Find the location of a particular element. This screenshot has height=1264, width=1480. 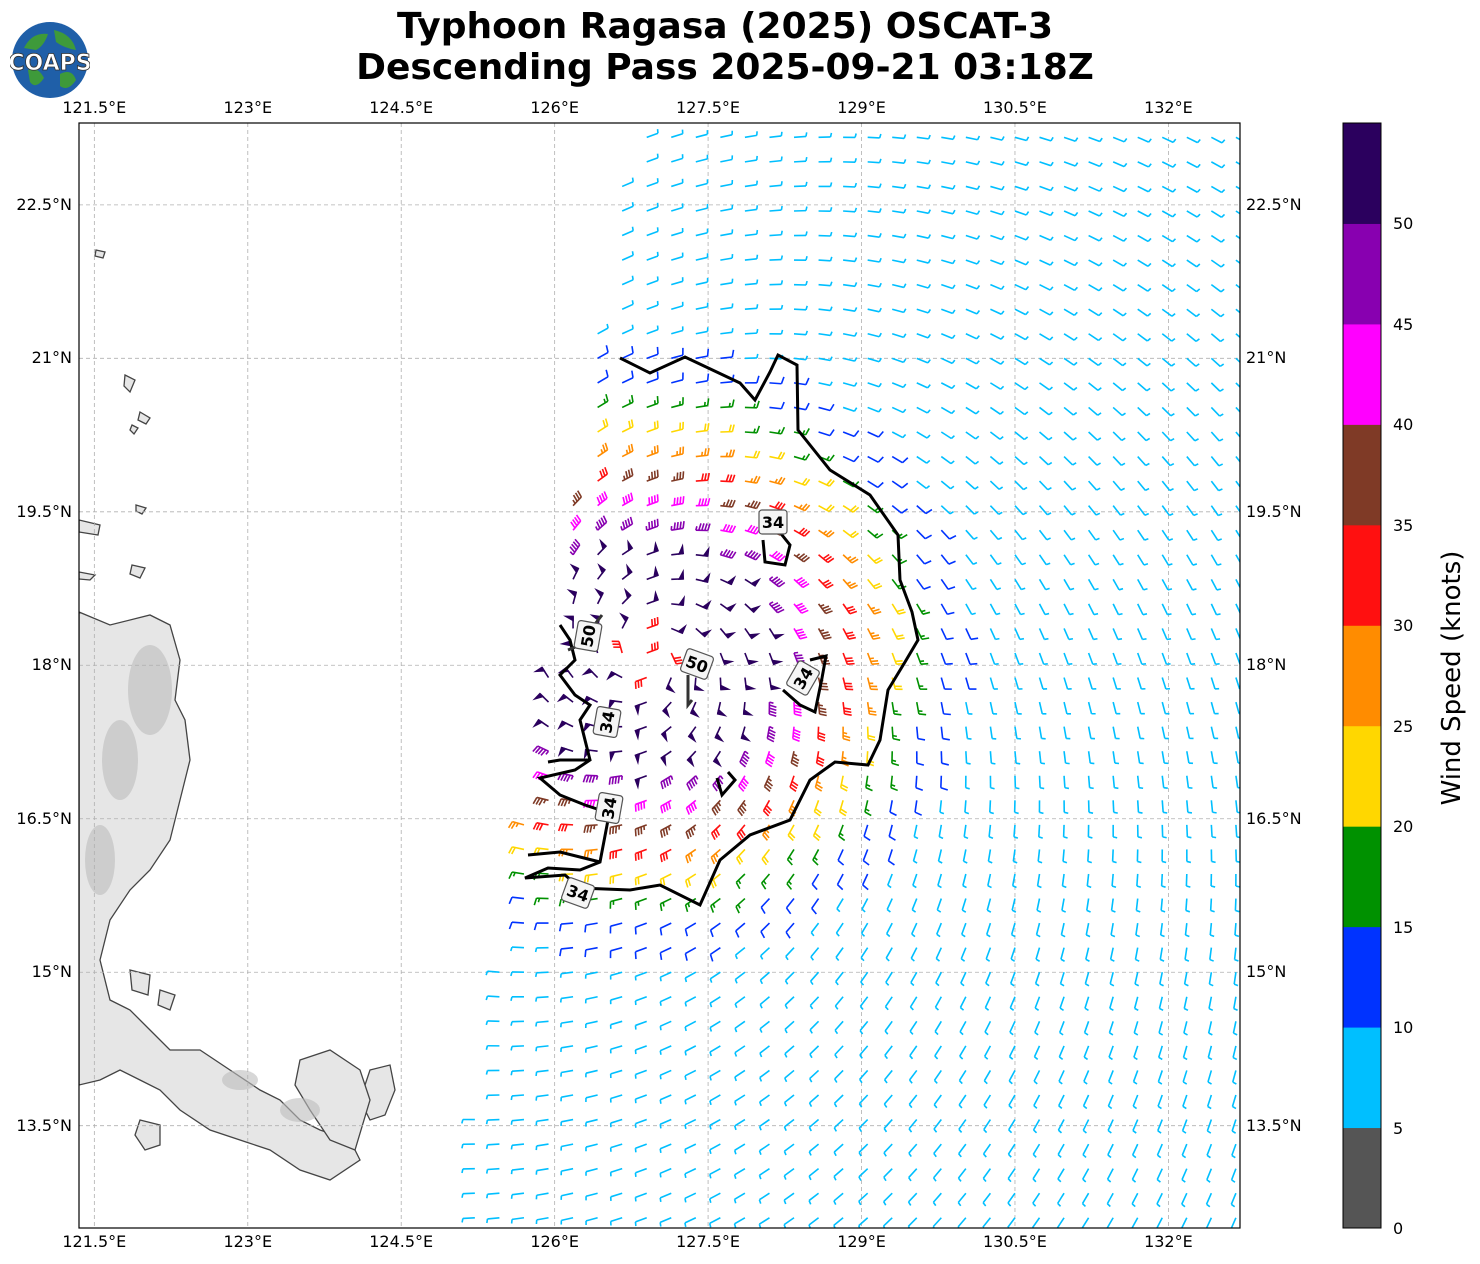

terrain-shade is located at coordinates (150, 690).